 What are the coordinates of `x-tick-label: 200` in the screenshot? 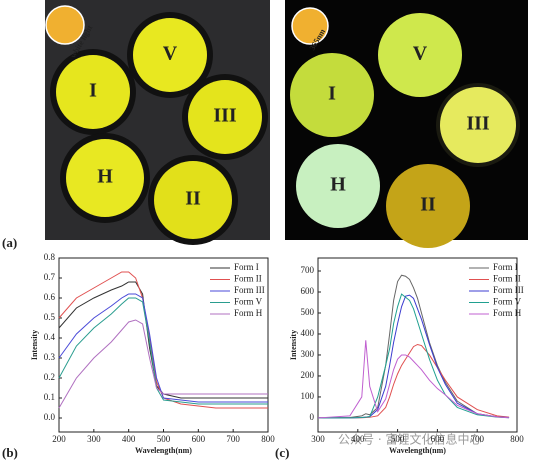 It's located at (59, 439).